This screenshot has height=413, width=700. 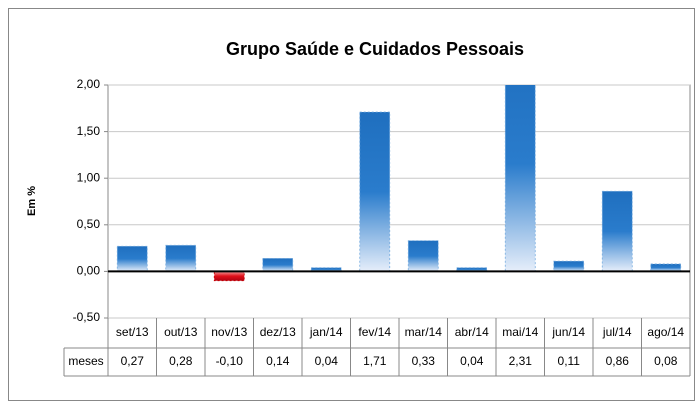 I want to click on value-label: 0,33, so click(x=424, y=361).